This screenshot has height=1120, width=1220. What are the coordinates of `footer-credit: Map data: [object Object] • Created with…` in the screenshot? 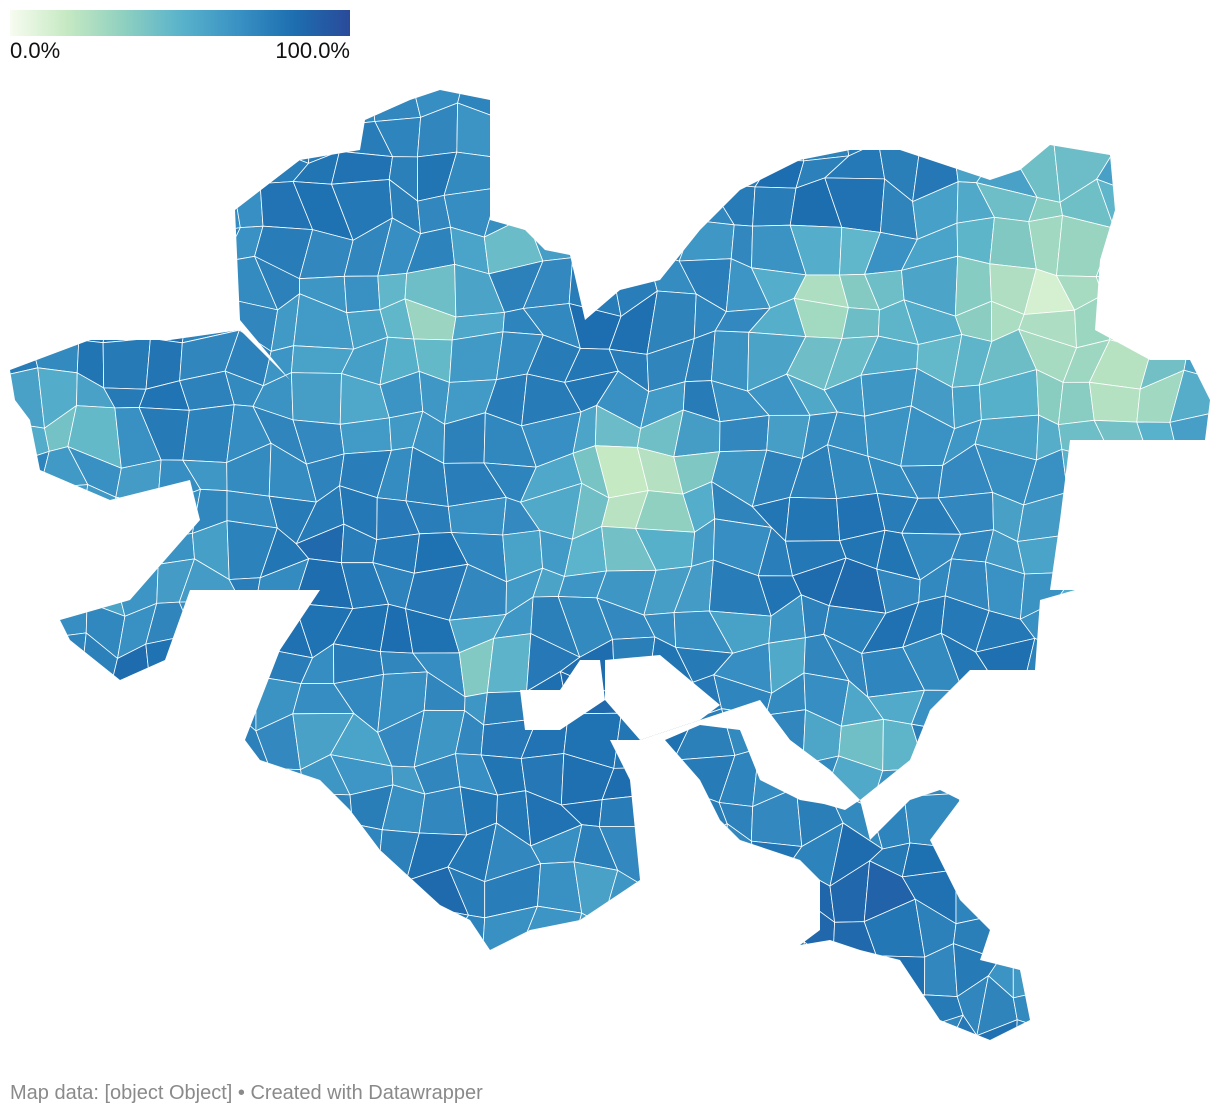 It's located at (246, 1093).